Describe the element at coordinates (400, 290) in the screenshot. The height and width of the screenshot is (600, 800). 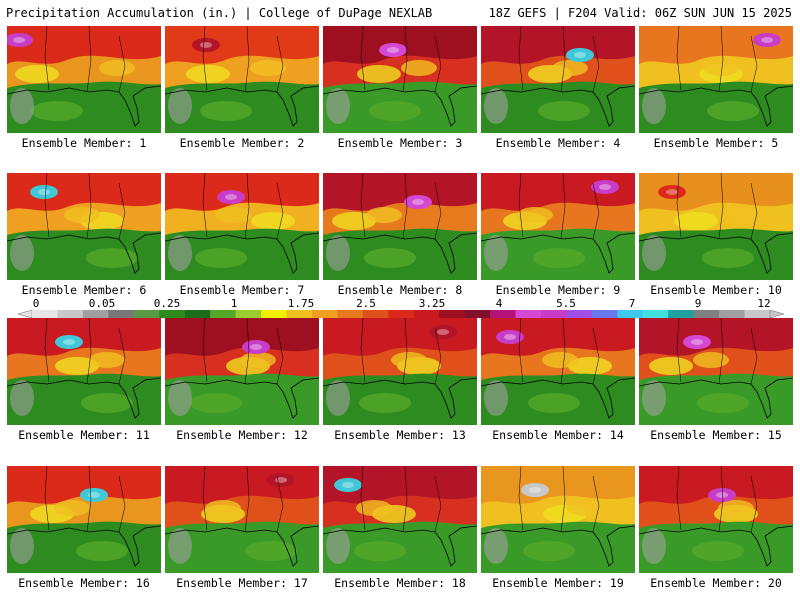
I see `ensemble-member-label: Ensemble Member: 8` at that location.